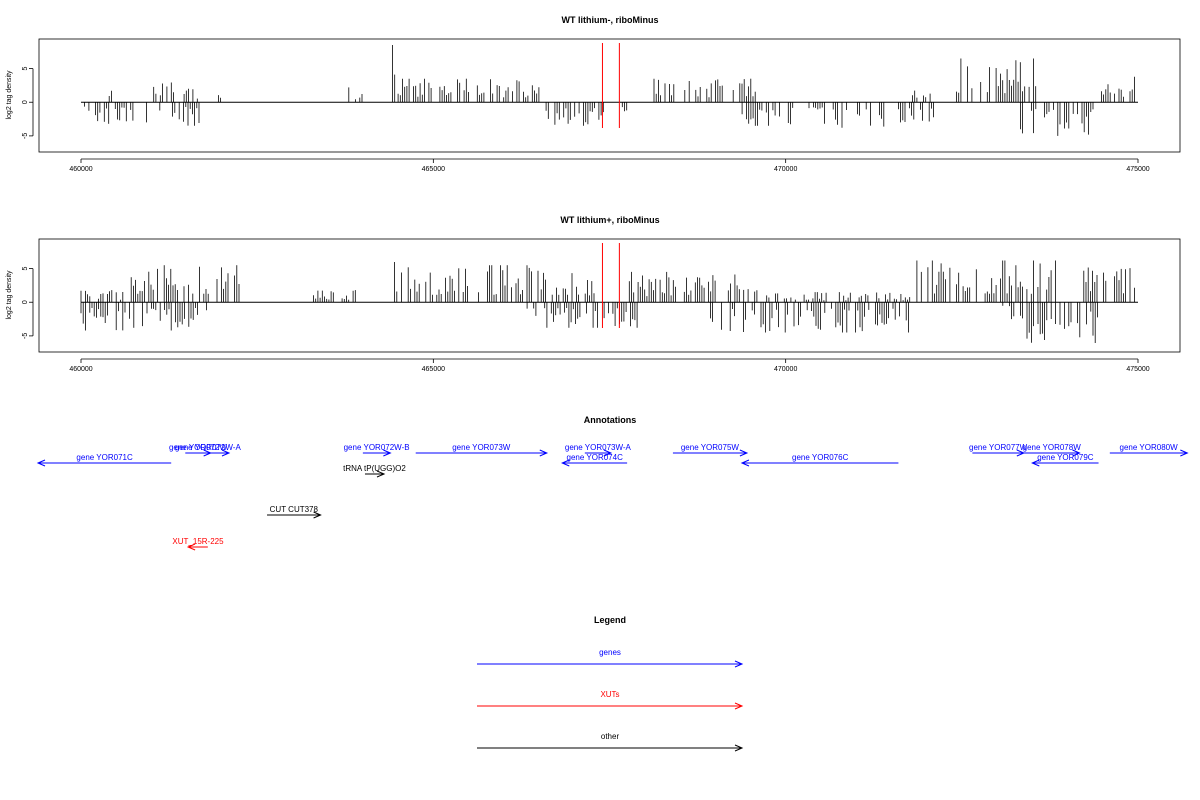 The height and width of the screenshot is (800, 1200). I want to click on panel-title: WT lithium+, riboMinus, so click(609, 220).